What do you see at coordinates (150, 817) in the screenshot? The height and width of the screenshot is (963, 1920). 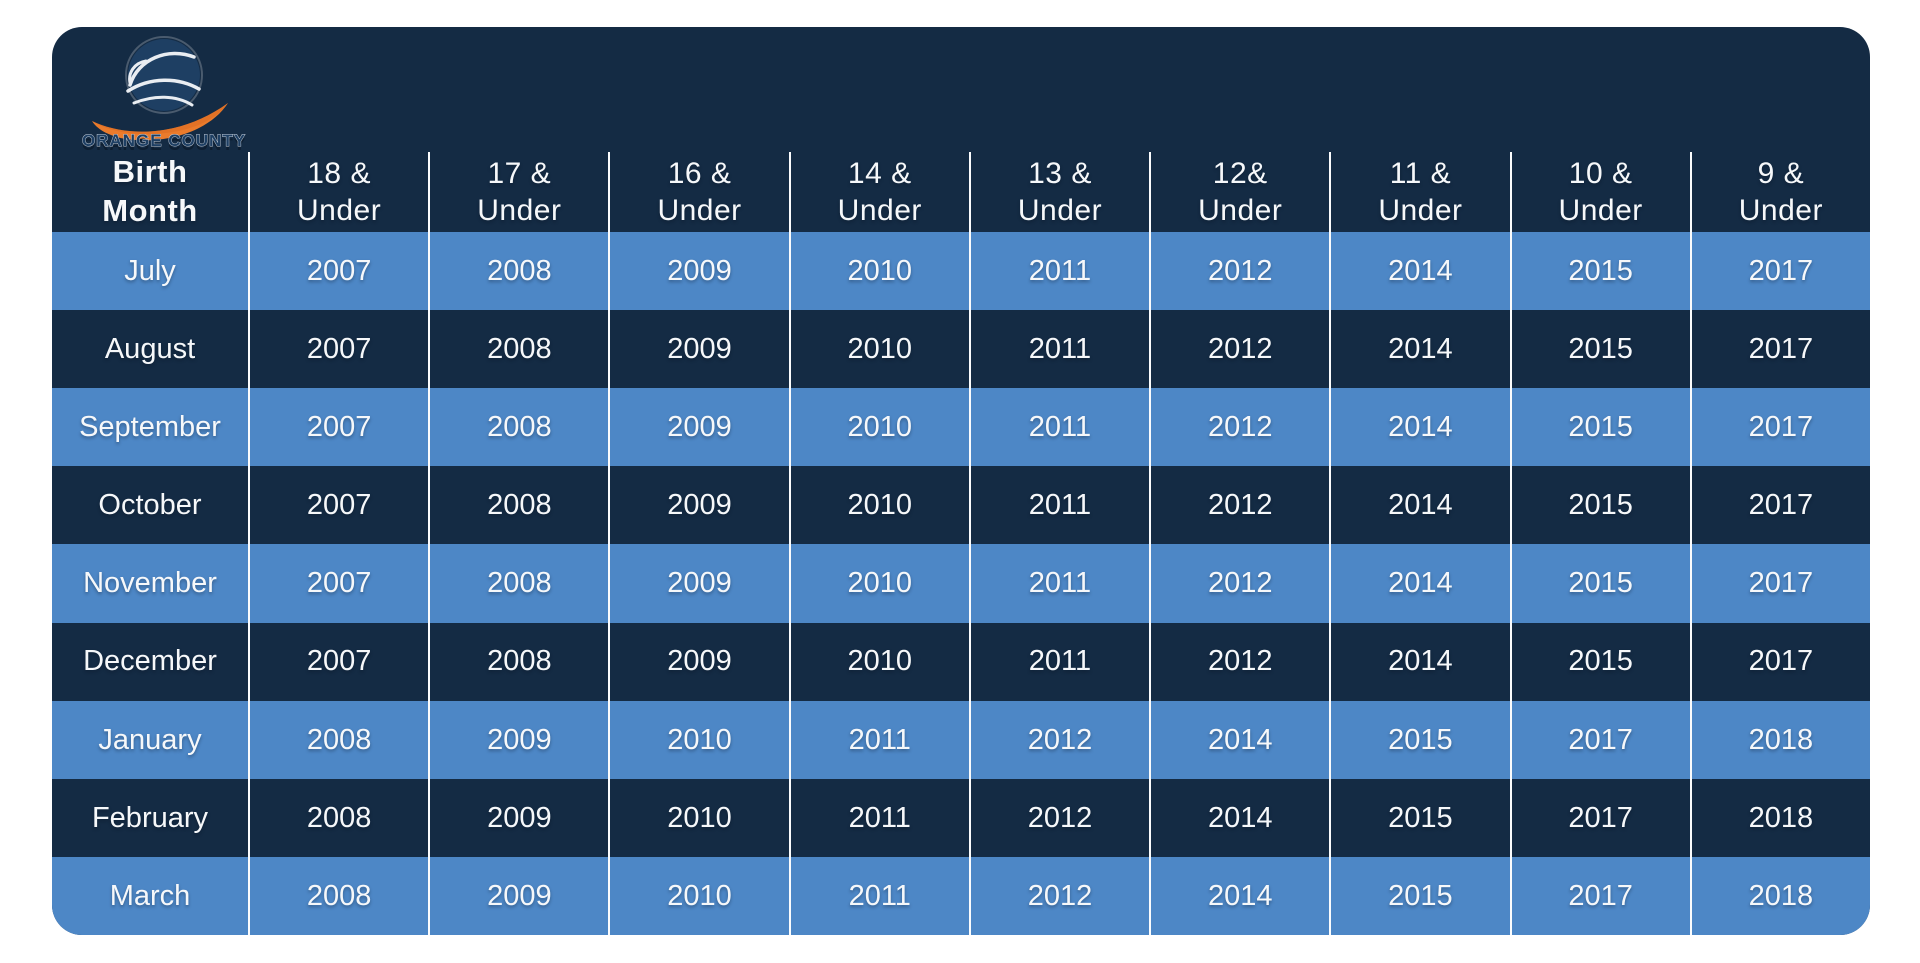 I see `month-cell: February` at bounding box center [150, 817].